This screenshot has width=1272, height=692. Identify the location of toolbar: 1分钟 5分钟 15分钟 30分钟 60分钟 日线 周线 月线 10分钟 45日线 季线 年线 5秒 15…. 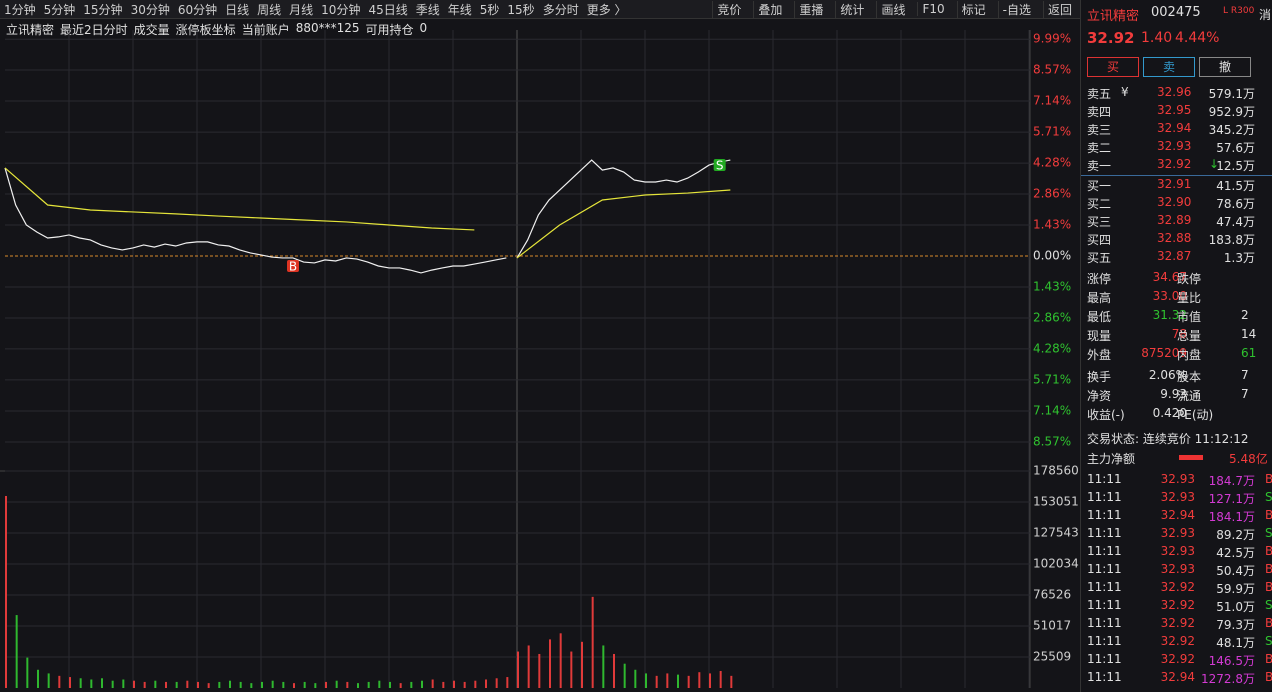
(540, 9).